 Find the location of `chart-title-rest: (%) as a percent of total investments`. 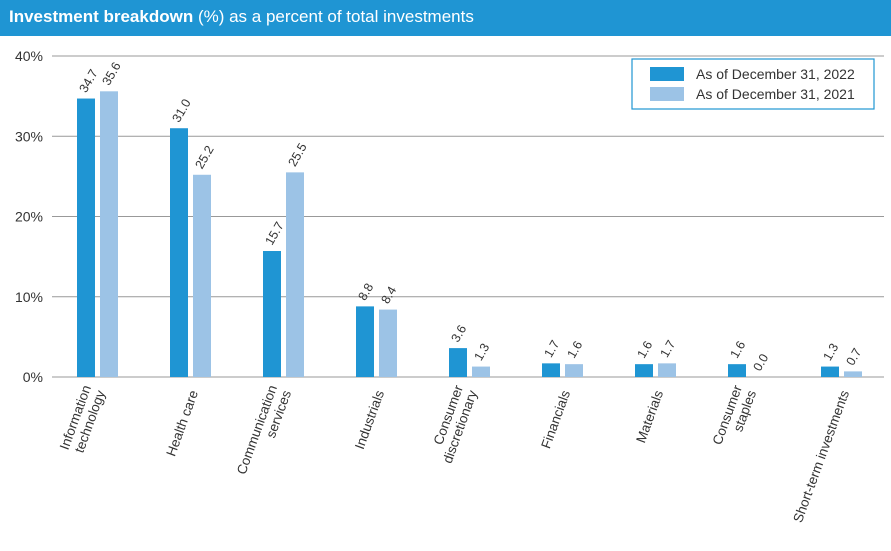

chart-title-rest: (%) as a percent of total investments is located at coordinates (333, 16).